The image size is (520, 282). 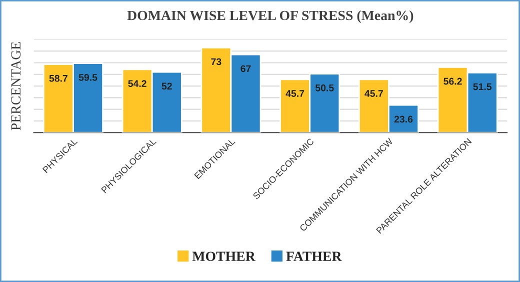 What do you see at coordinates (224, 257) in the screenshot?
I see `legend-label: MOTHER` at bounding box center [224, 257].